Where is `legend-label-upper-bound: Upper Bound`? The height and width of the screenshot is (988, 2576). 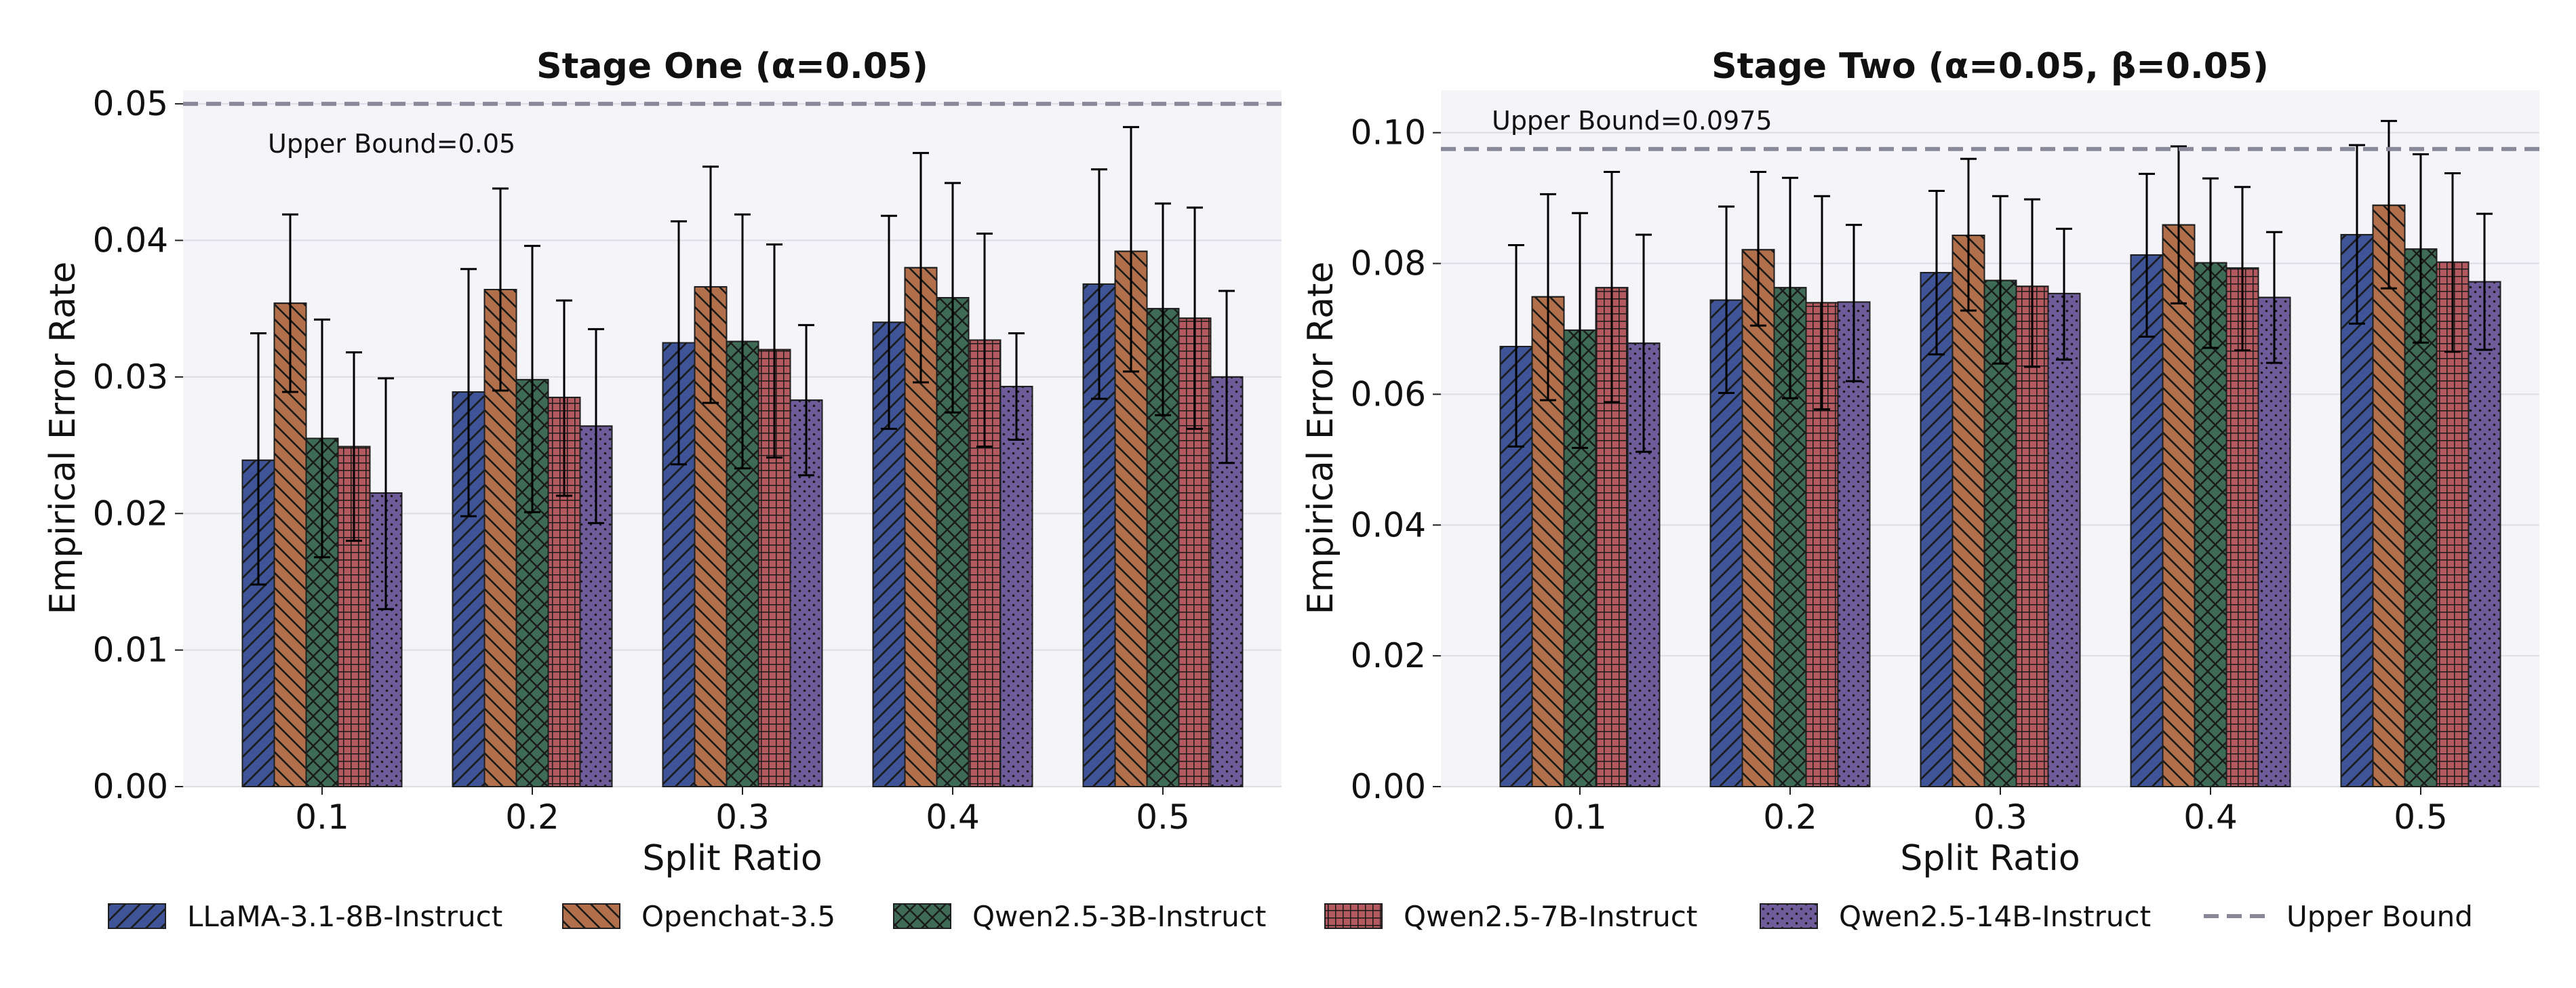
legend-label-upper-bound: Upper Bound is located at coordinates (2380, 917).